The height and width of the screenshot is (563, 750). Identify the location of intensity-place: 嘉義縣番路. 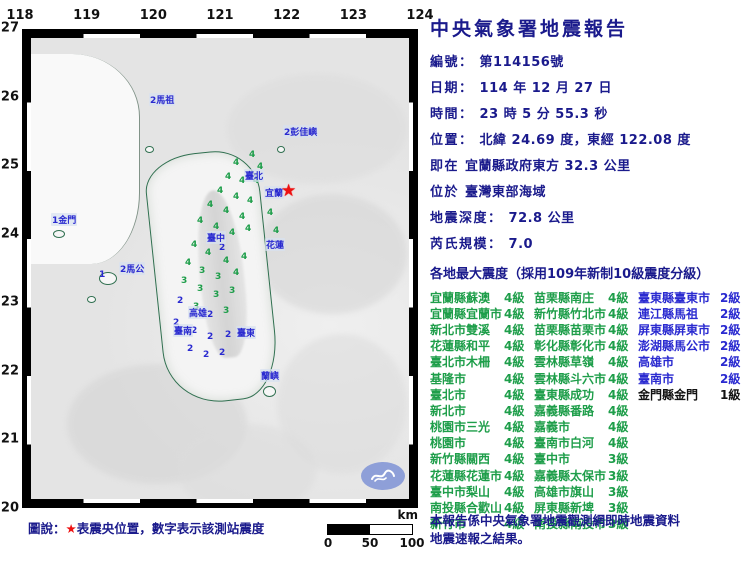
(564, 410).